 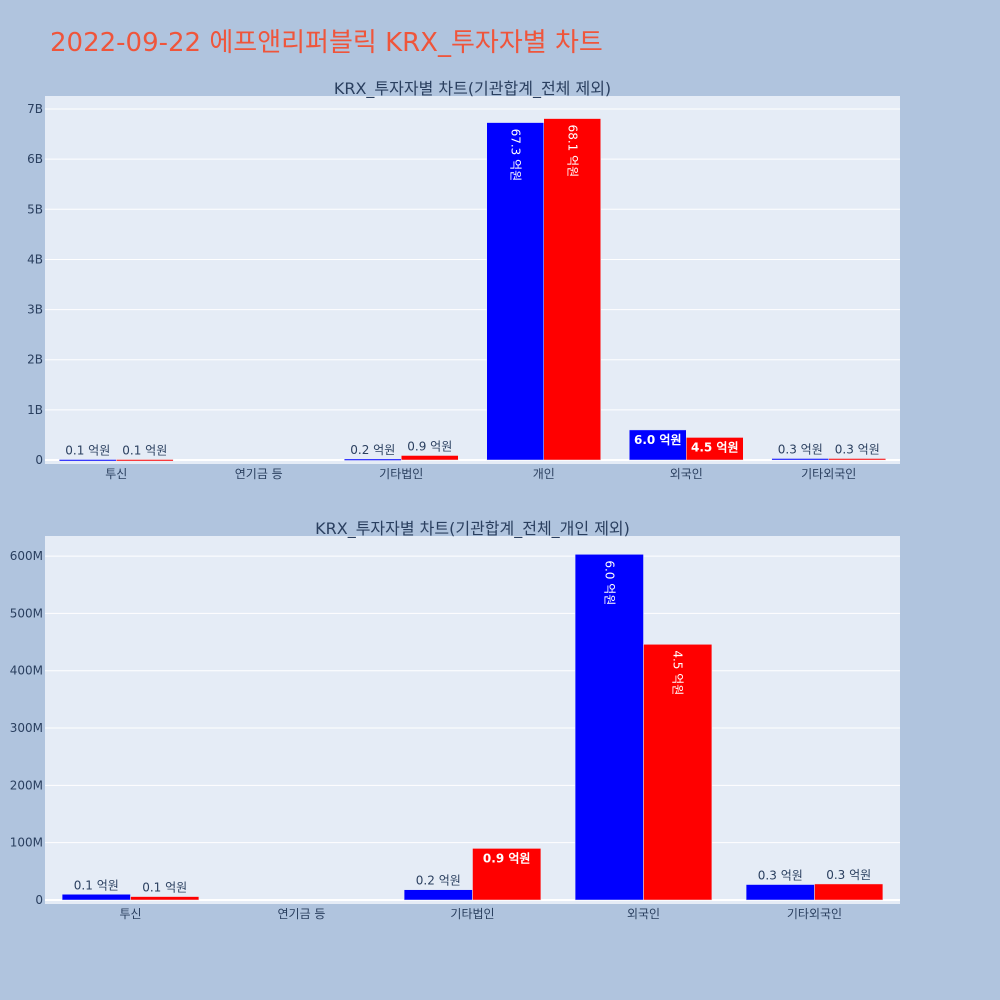 I want to click on data-label: 68.1 억원, so click(x=572, y=151).